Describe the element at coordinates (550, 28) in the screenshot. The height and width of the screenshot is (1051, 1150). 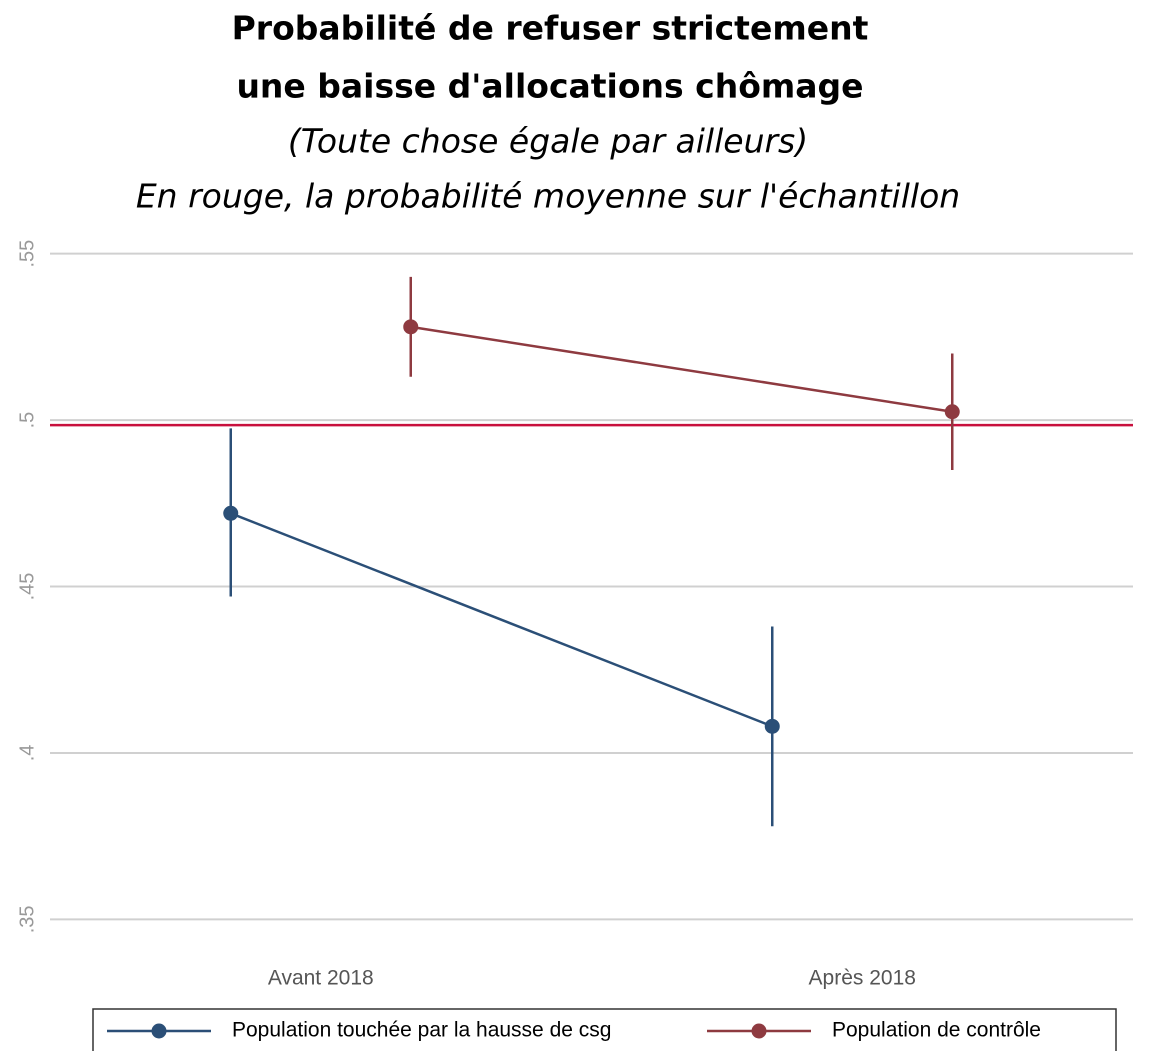
I see `chart-title: Probabilité de refuser strictement` at that location.